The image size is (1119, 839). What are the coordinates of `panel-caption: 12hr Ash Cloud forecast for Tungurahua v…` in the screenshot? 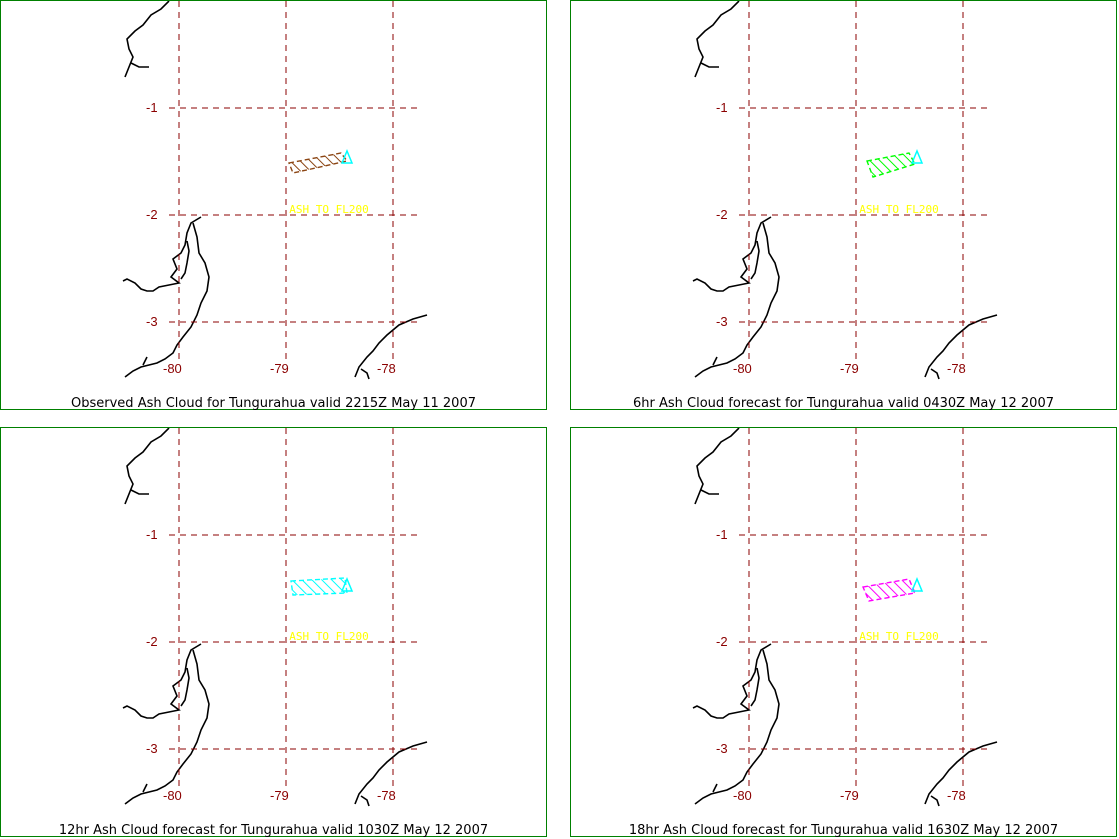 It's located at (273, 830).